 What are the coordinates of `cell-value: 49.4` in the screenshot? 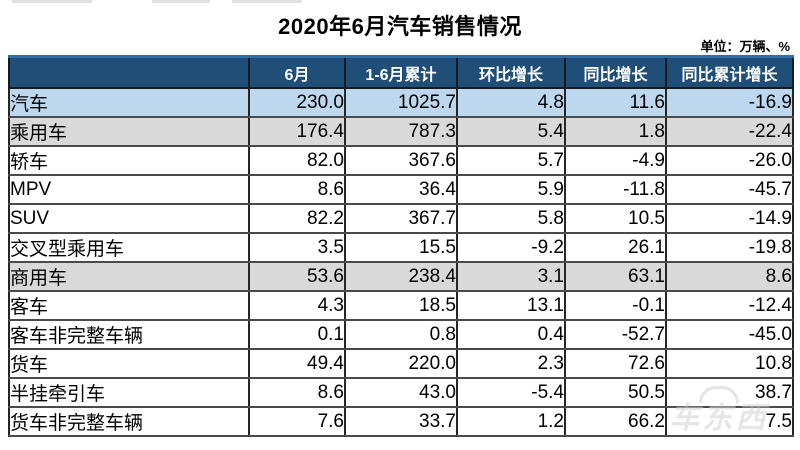 It's located at (297, 363).